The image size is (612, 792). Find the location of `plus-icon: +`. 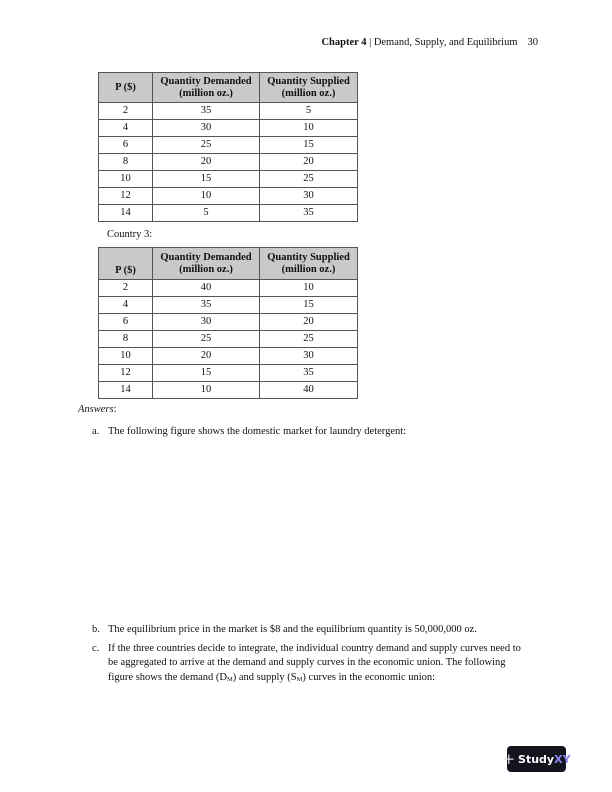

plus-icon: + is located at coordinates (509, 759).